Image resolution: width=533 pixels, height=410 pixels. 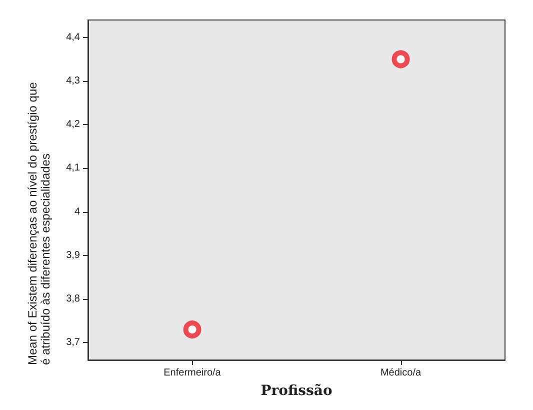 What do you see at coordinates (73, 298) in the screenshot?
I see `y-tick-label: 3,8` at bounding box center [73, 298].